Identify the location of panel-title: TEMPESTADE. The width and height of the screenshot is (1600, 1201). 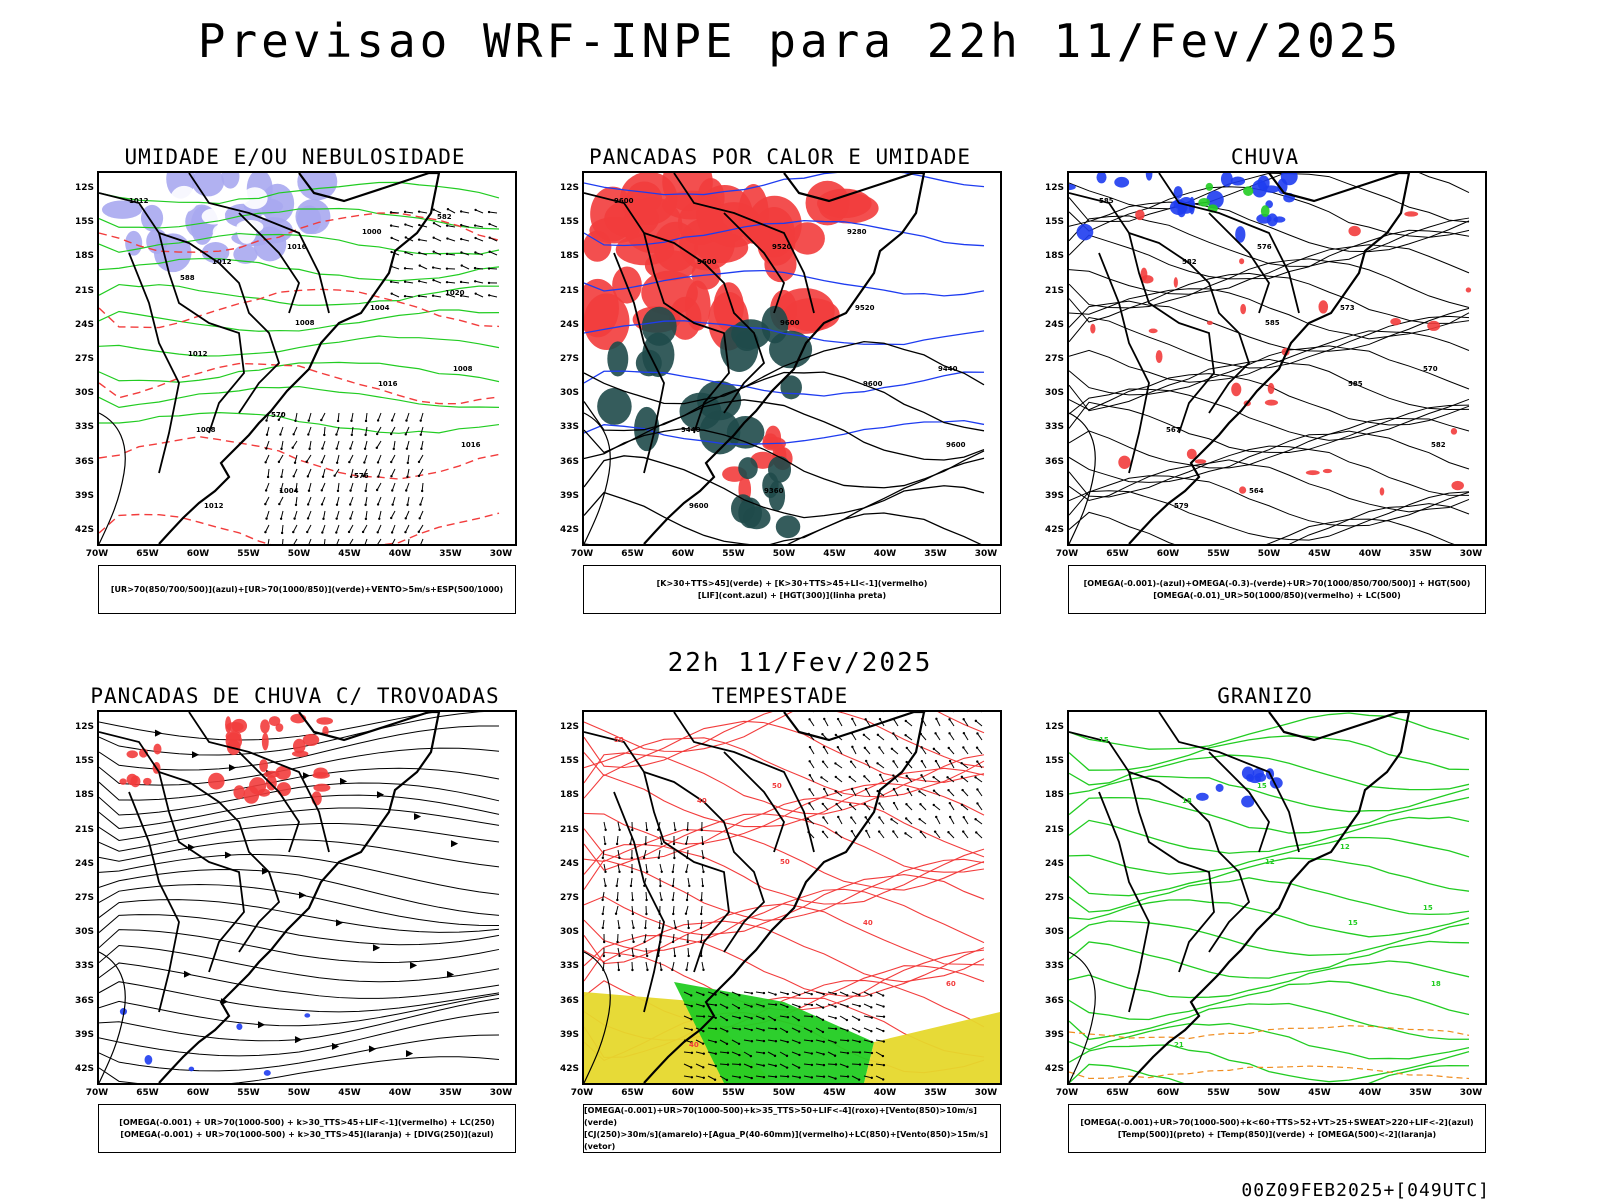
(780, 696).